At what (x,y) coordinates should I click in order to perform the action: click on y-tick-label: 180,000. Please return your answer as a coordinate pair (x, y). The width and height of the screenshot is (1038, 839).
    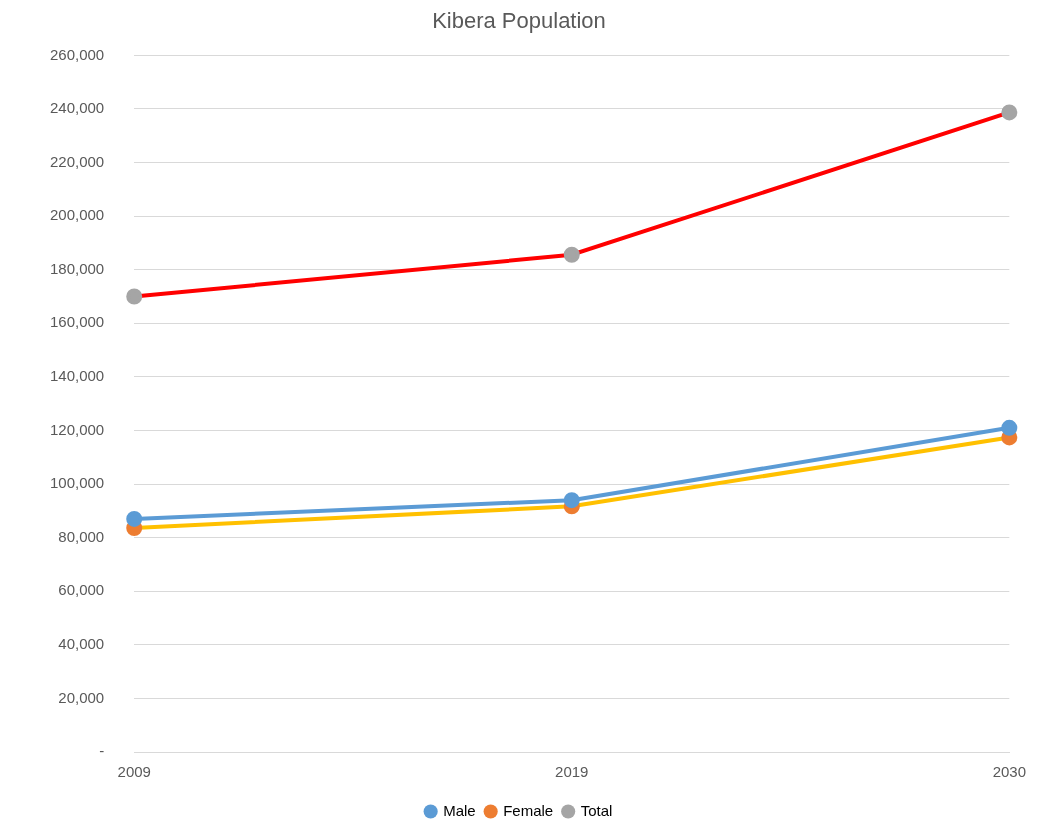
    Looking at the image, I should click on (77, 268).